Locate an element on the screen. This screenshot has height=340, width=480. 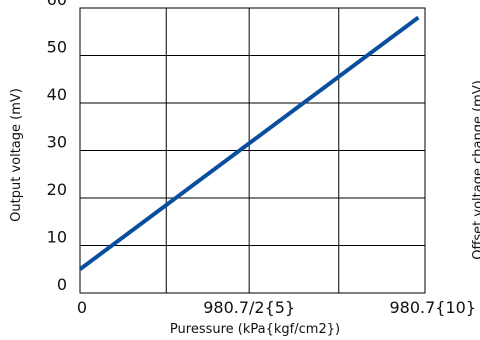
x-axis-title: Puressure (kPa{kgf/cm2}) is located at coordinates (255, 329).